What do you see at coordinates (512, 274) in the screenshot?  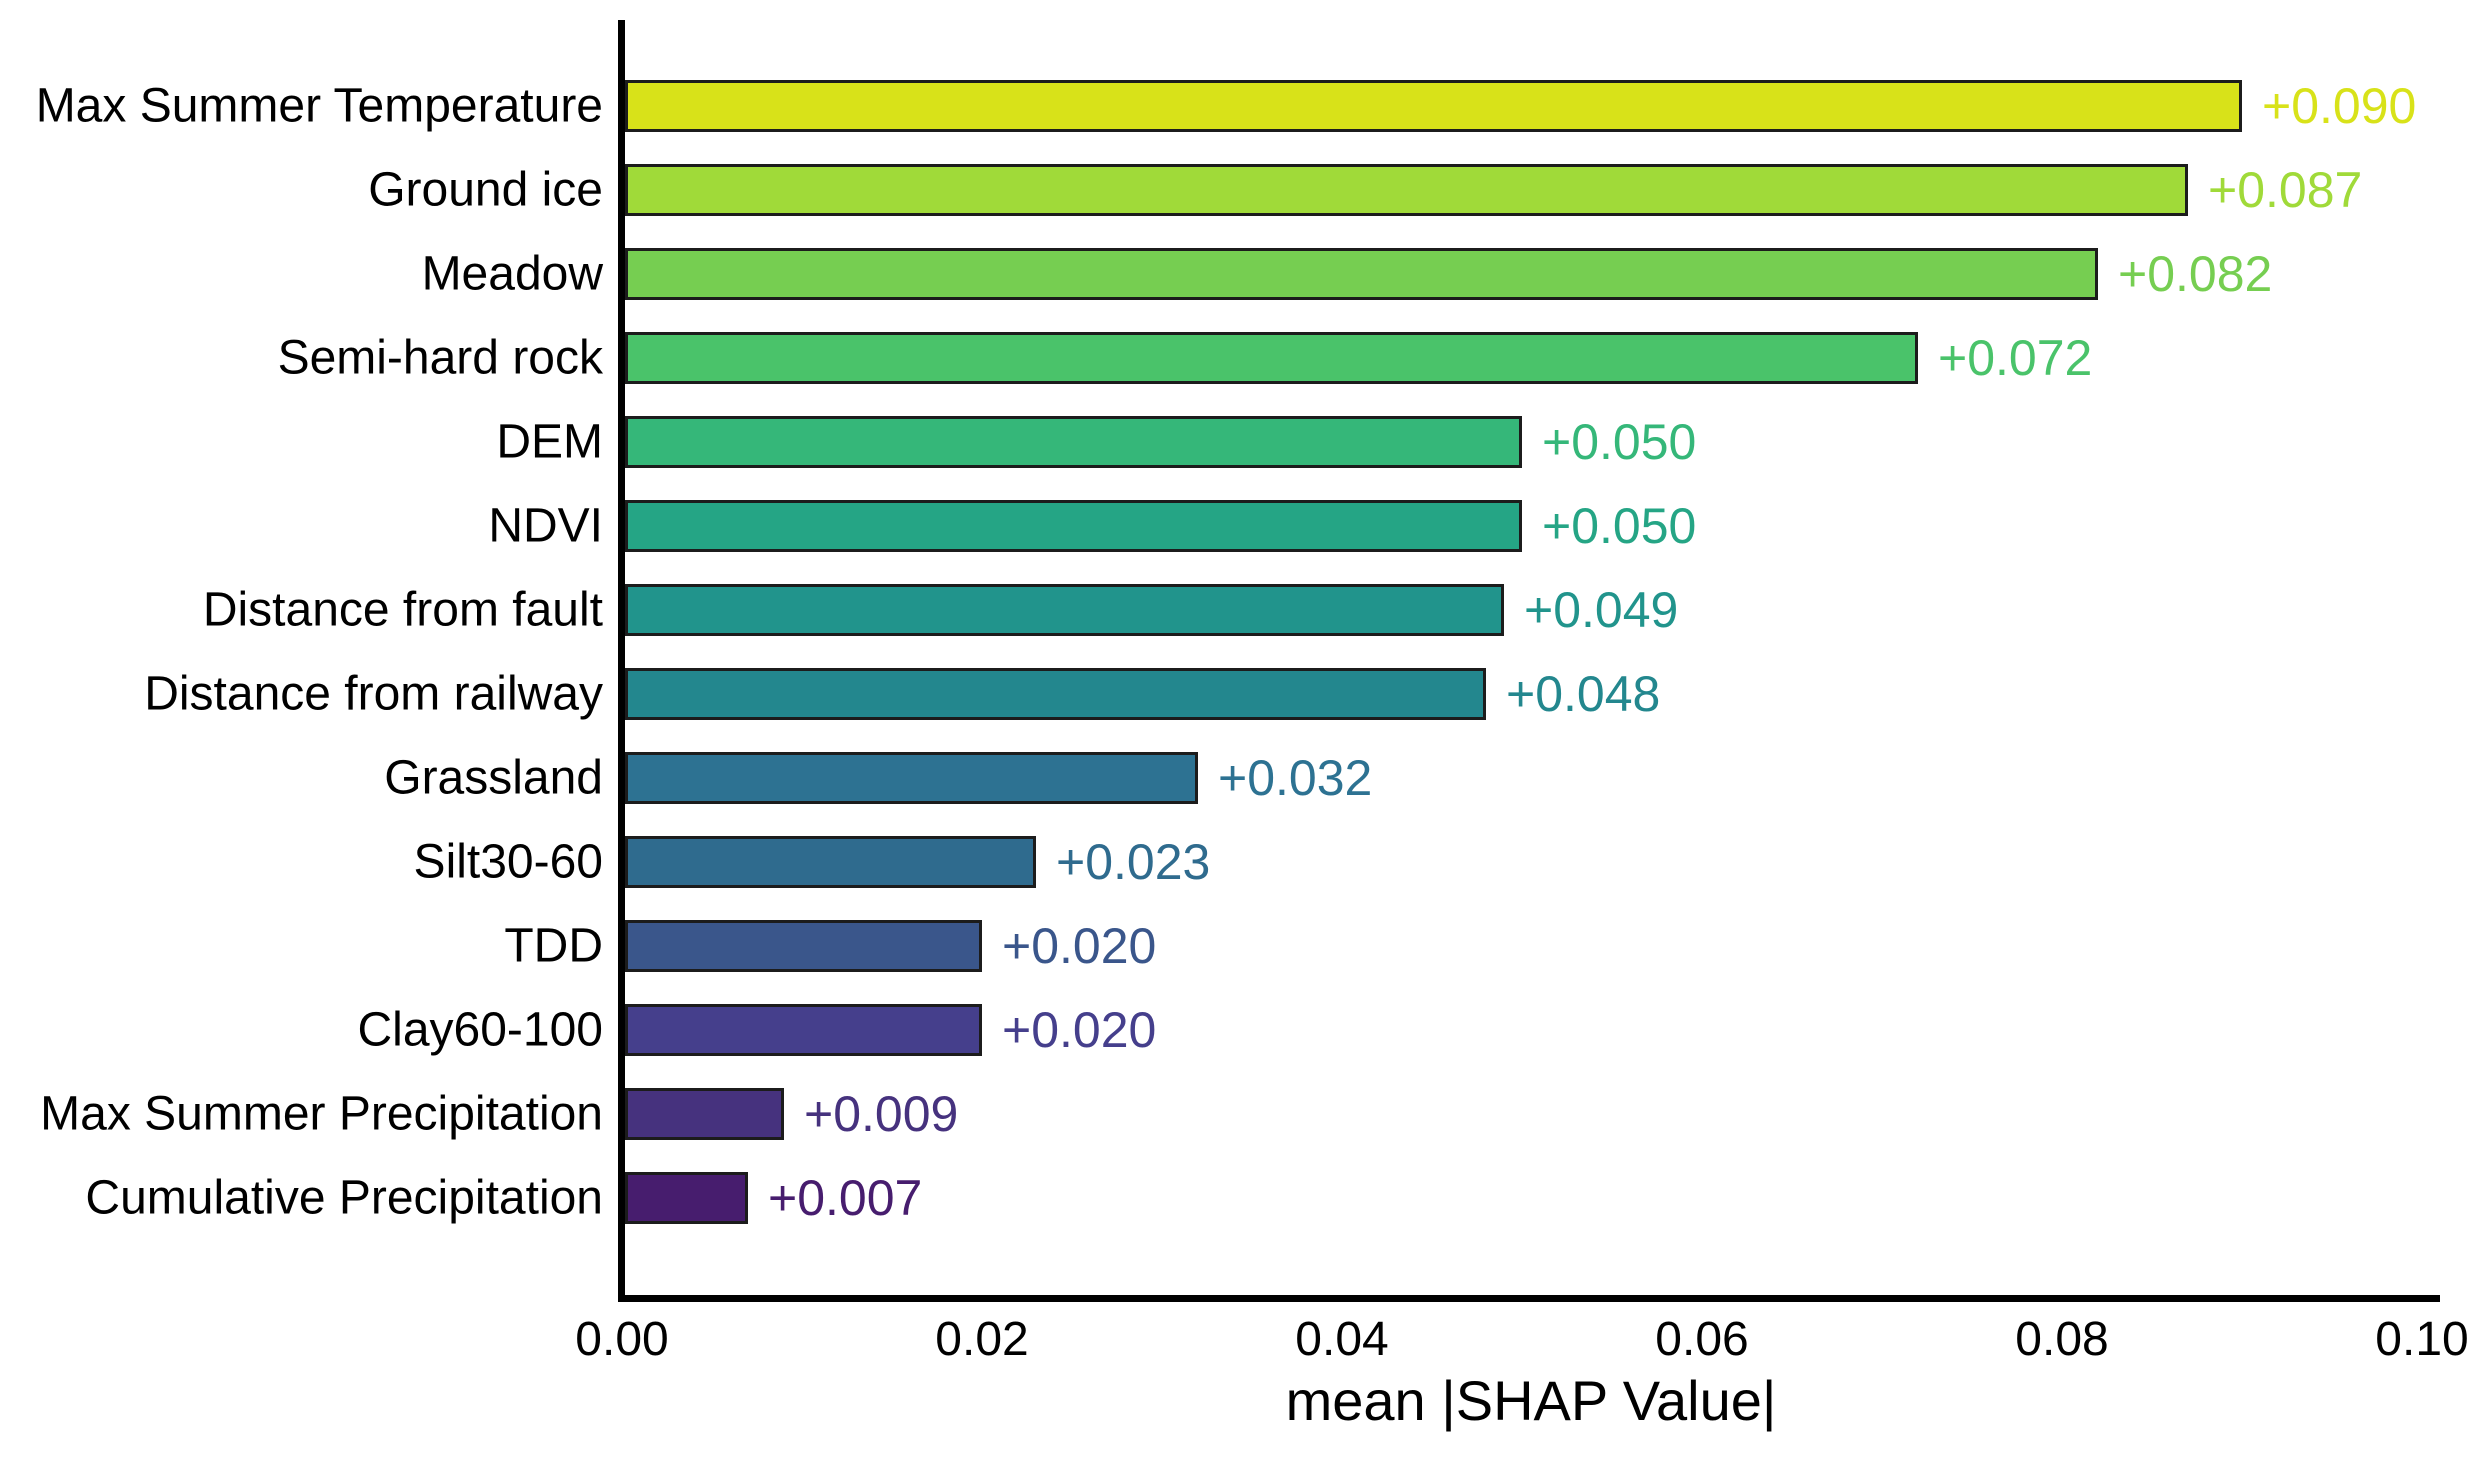 I see `category-label: Meadow` at bounding box center [512, 274].